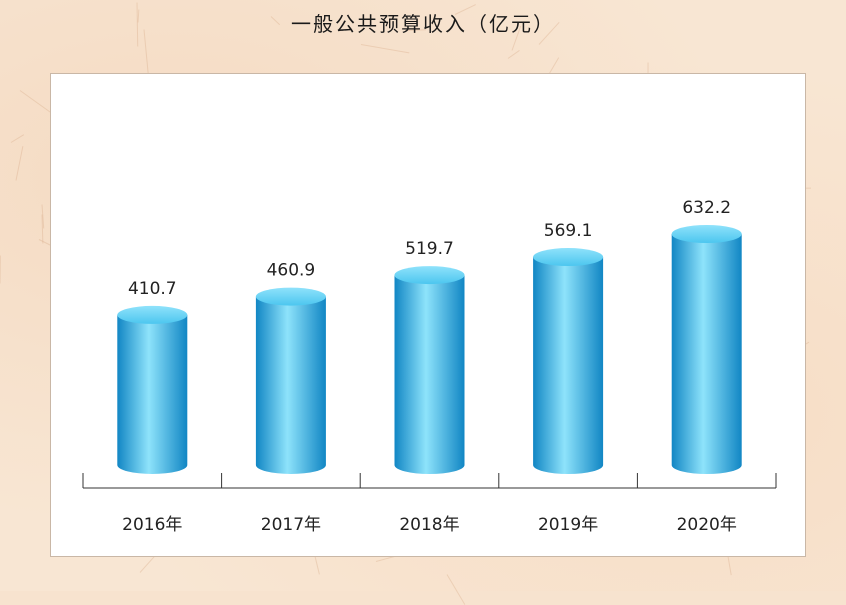 This screenshot has width=846, height=605. What do you see at coordinates (152, 525) in the screenshot?
I see `x-tick-label: 2016年` at bounding box center [152, 525].